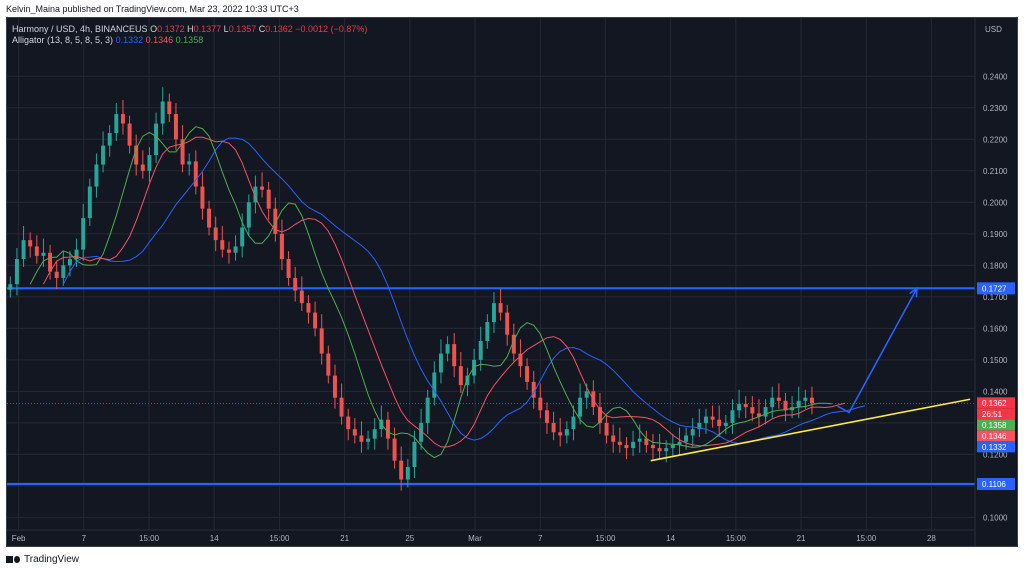 The height and width of the screenshot is (569, 1024). I want to click on price-tick-label: 0.1800, so click(995, 265).